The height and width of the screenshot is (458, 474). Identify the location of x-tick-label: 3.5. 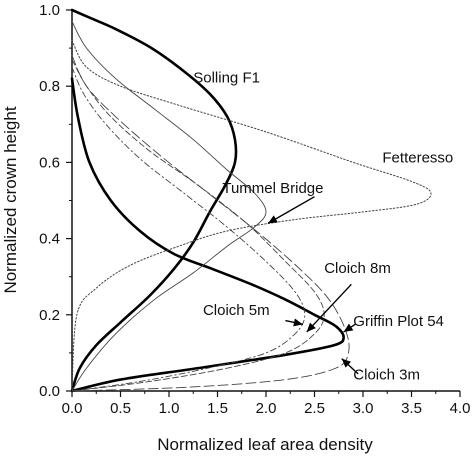
(411, 408).